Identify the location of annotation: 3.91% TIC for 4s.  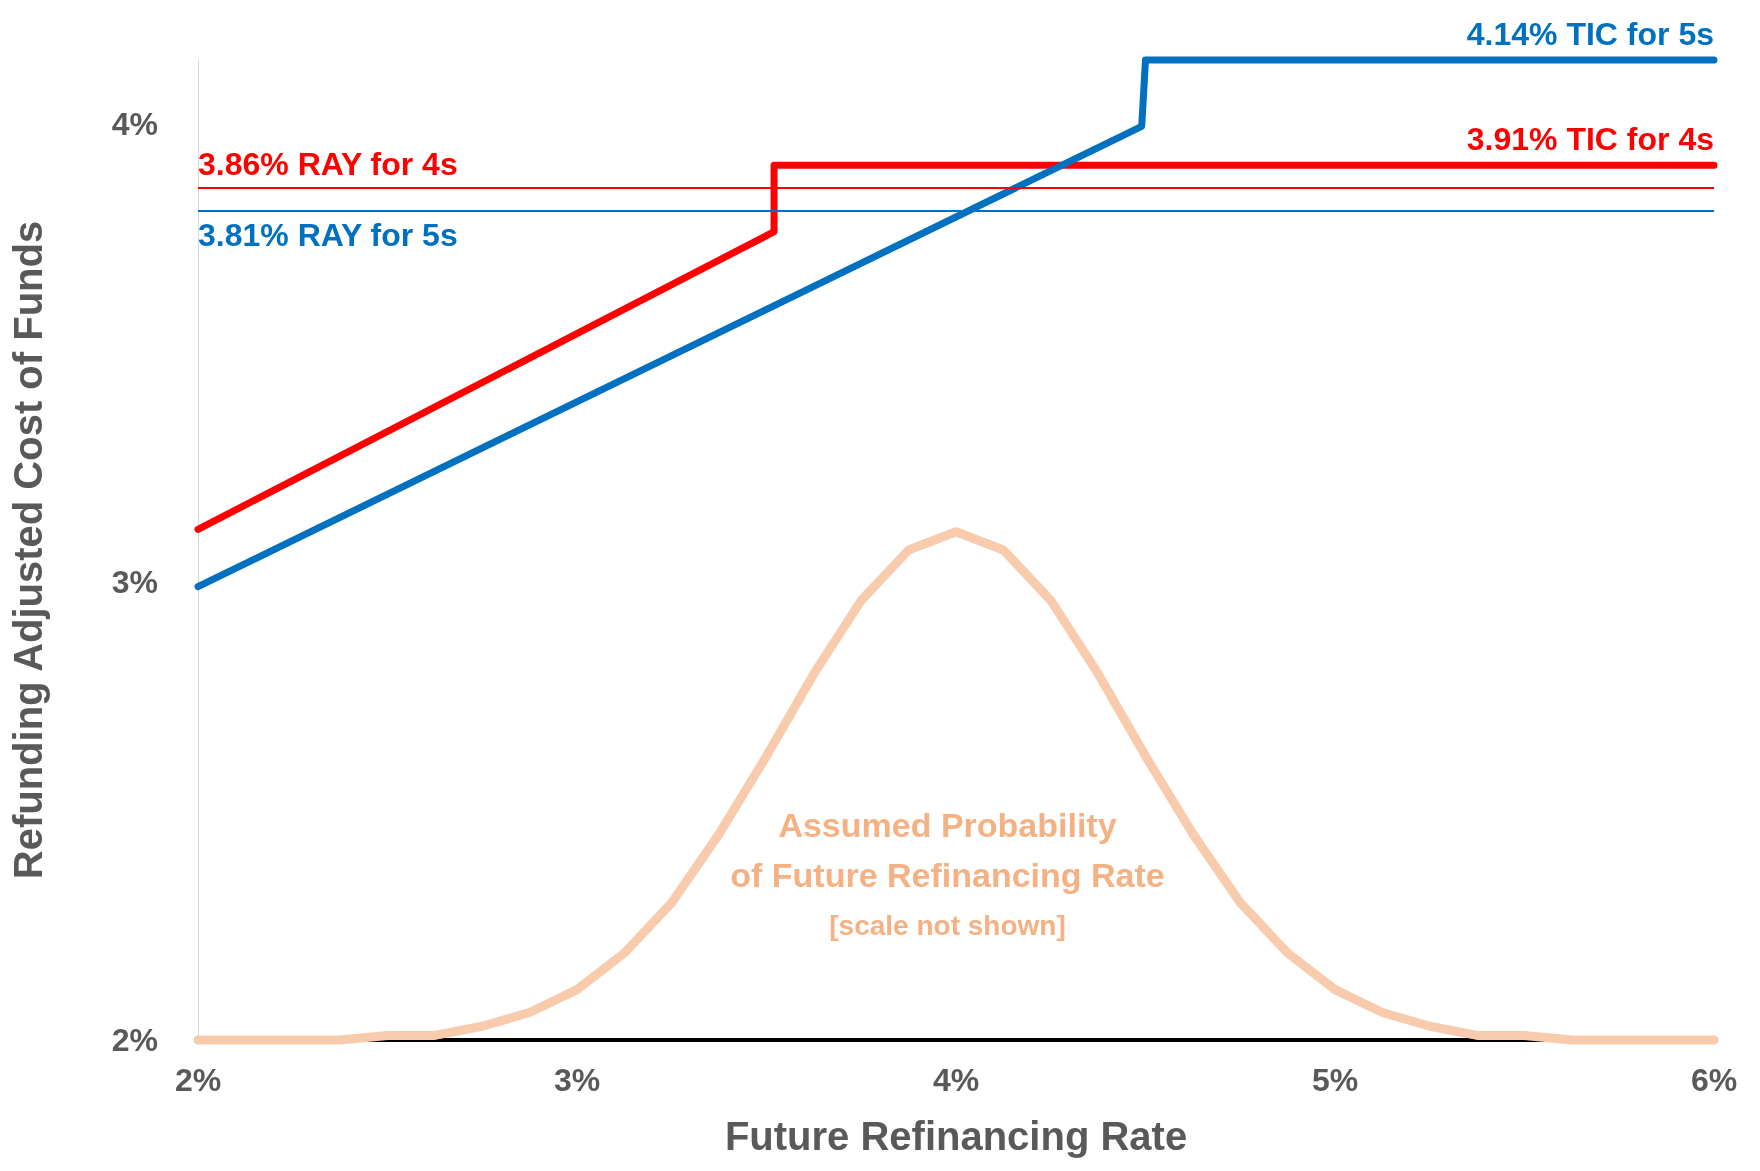
(1590, 139).